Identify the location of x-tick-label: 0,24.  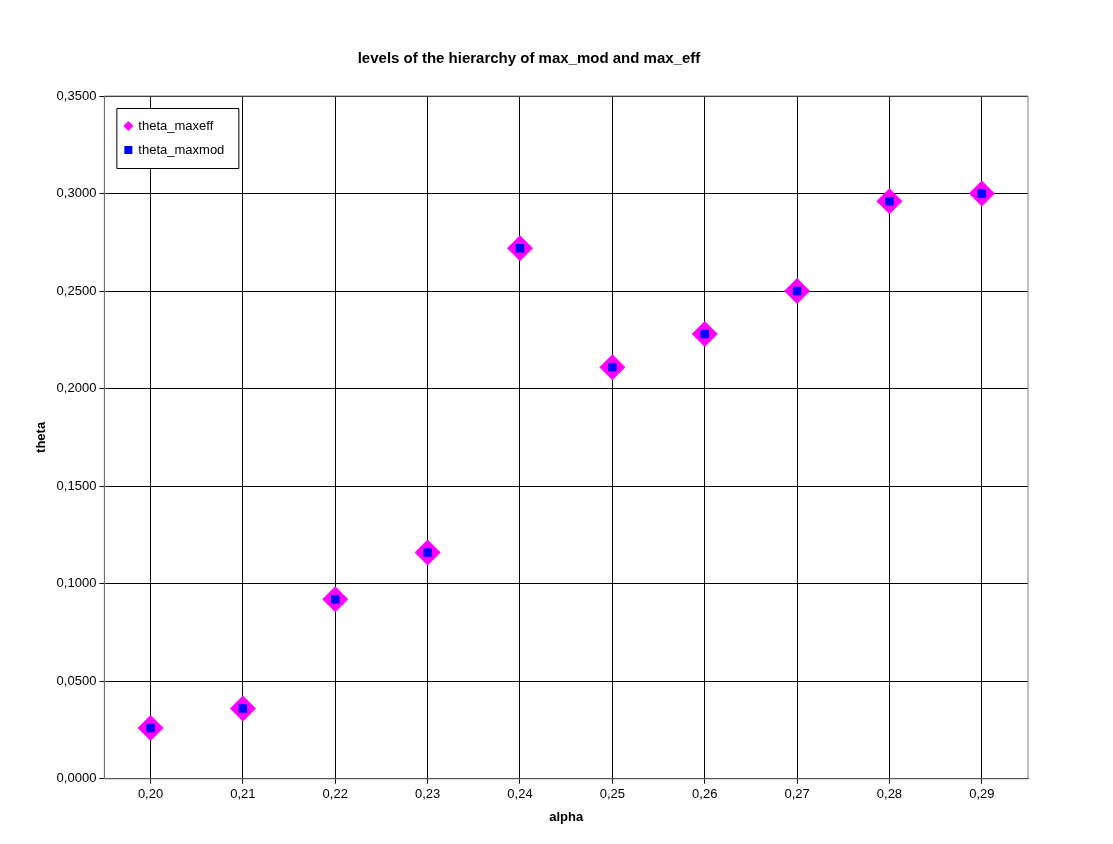
(520, 794).